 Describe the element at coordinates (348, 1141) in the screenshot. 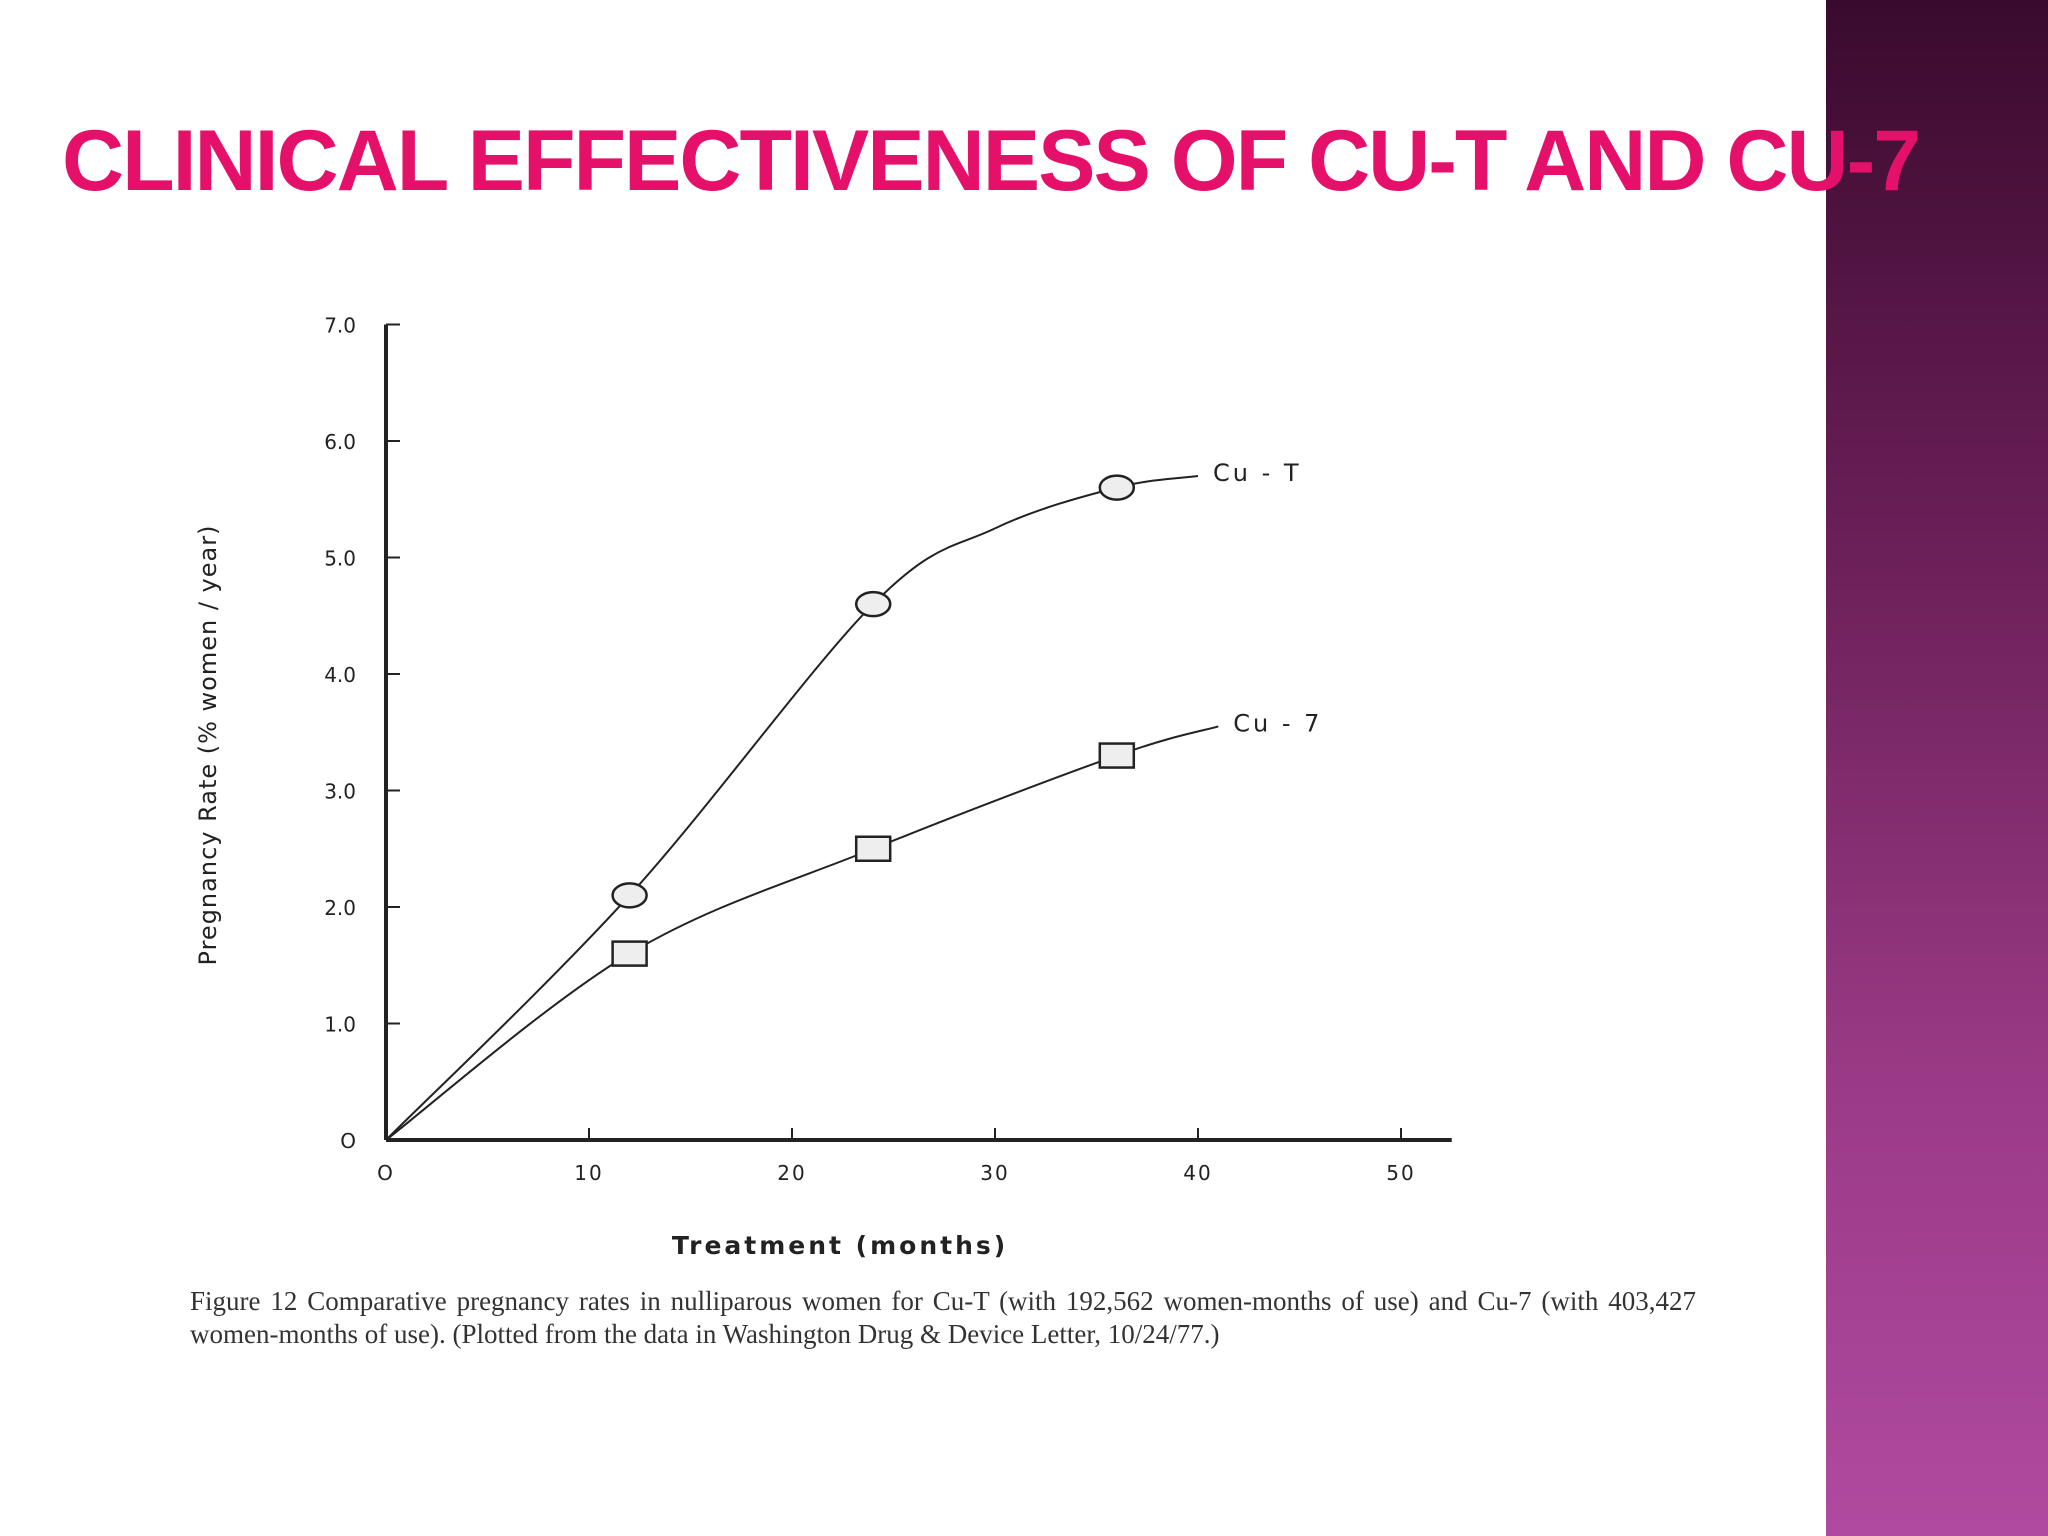

I see `y-tick-label: O` at that location.